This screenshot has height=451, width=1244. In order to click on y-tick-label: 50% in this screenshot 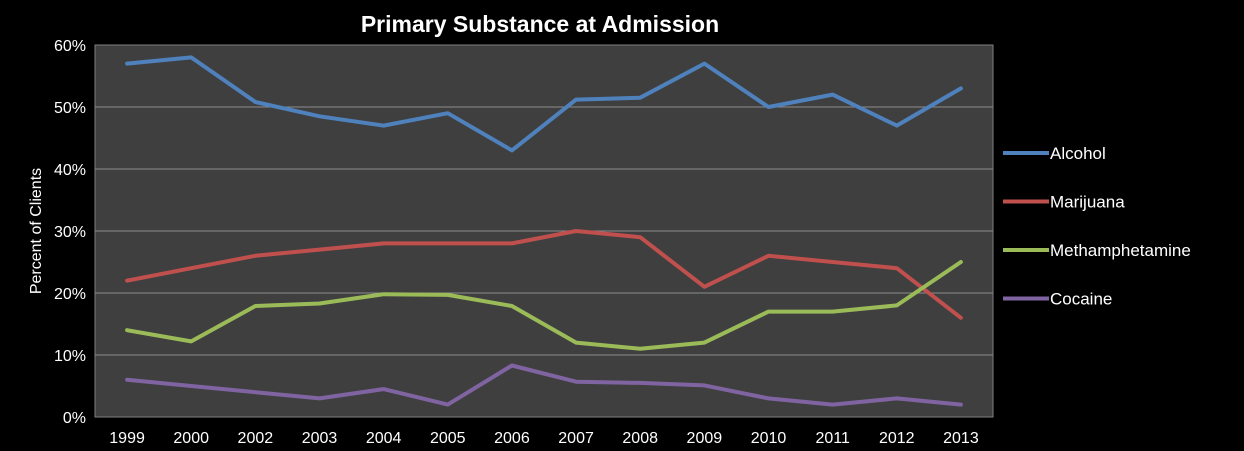, I will do `click(70, 108)`.